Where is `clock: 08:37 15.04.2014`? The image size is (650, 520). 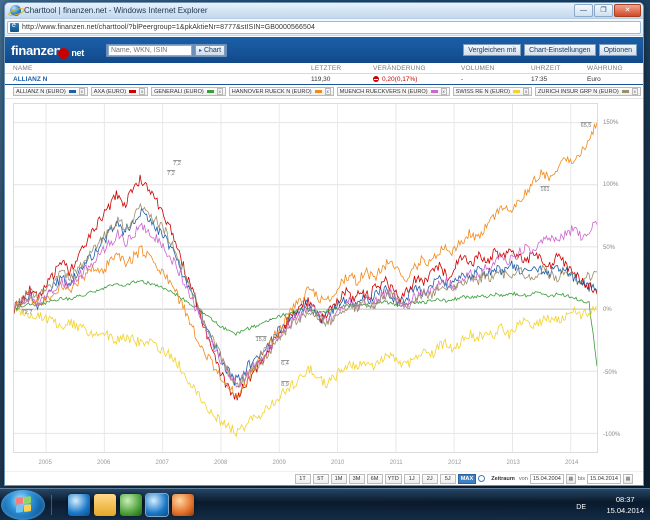
clock: 08:37 15.04.2014 is located at coordinates (625, 505).